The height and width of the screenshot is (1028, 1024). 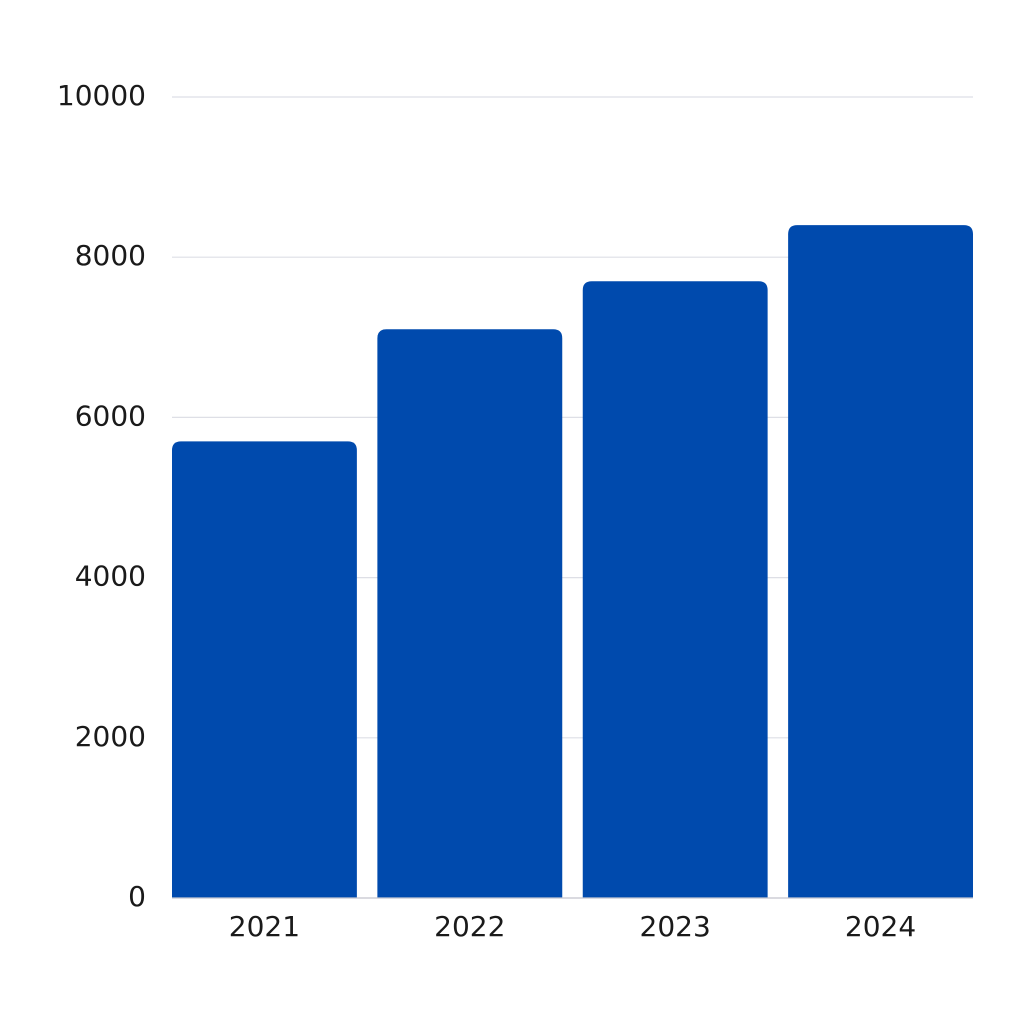 What do you see at coordinates (137, 896) in the screenshot?
I see `y-tick-label: 0` at bounding box center [137, 896].